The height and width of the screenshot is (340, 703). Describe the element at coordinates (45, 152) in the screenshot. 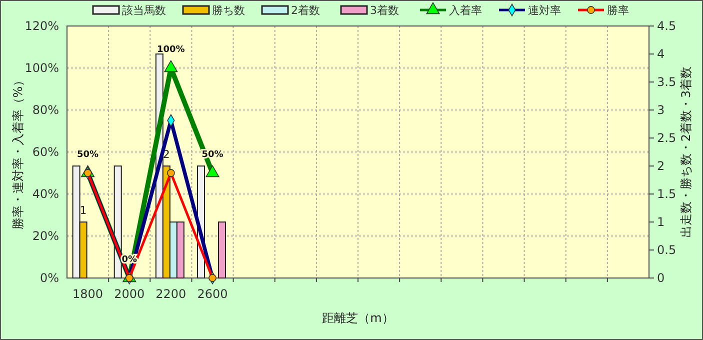

I see `y-tick-label: 60%` at that location.